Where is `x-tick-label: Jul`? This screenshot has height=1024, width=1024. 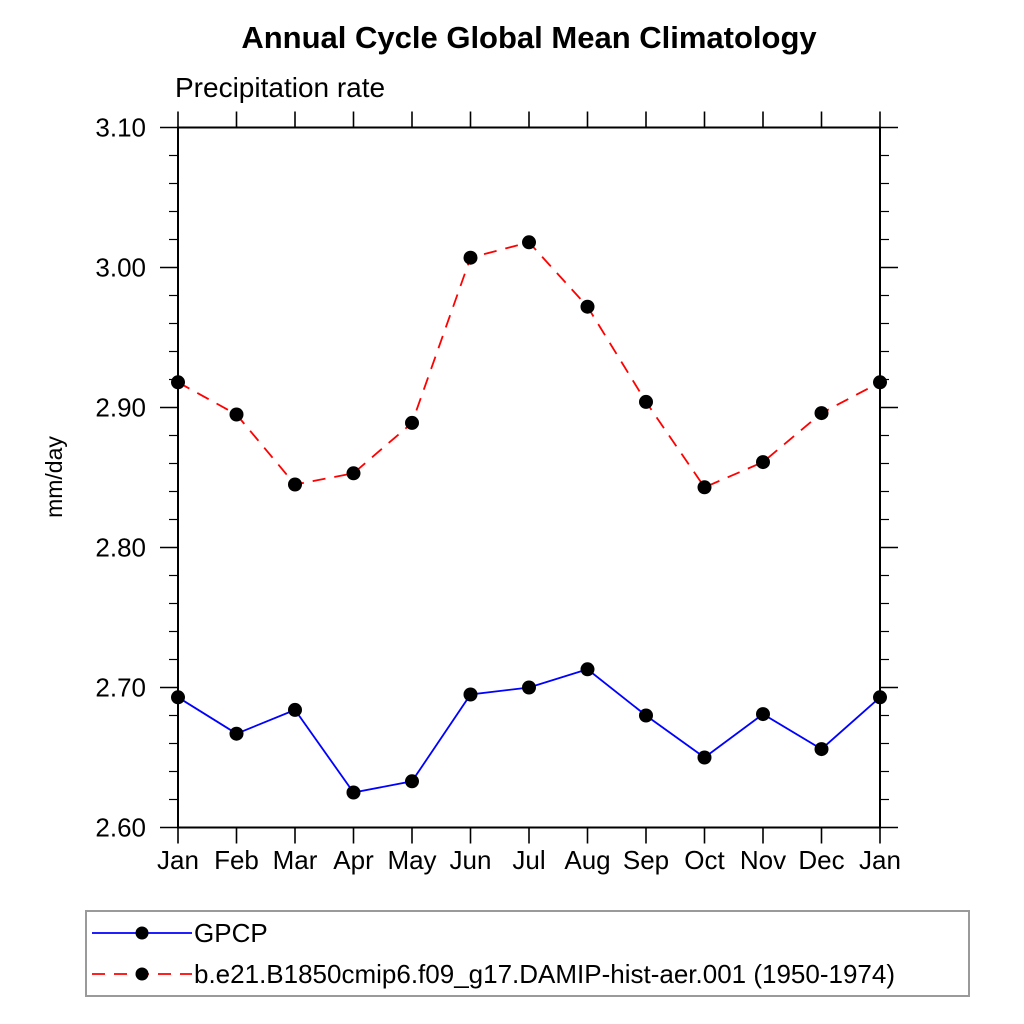
x-tick-label: Jul is located at coordinates (528, 860).